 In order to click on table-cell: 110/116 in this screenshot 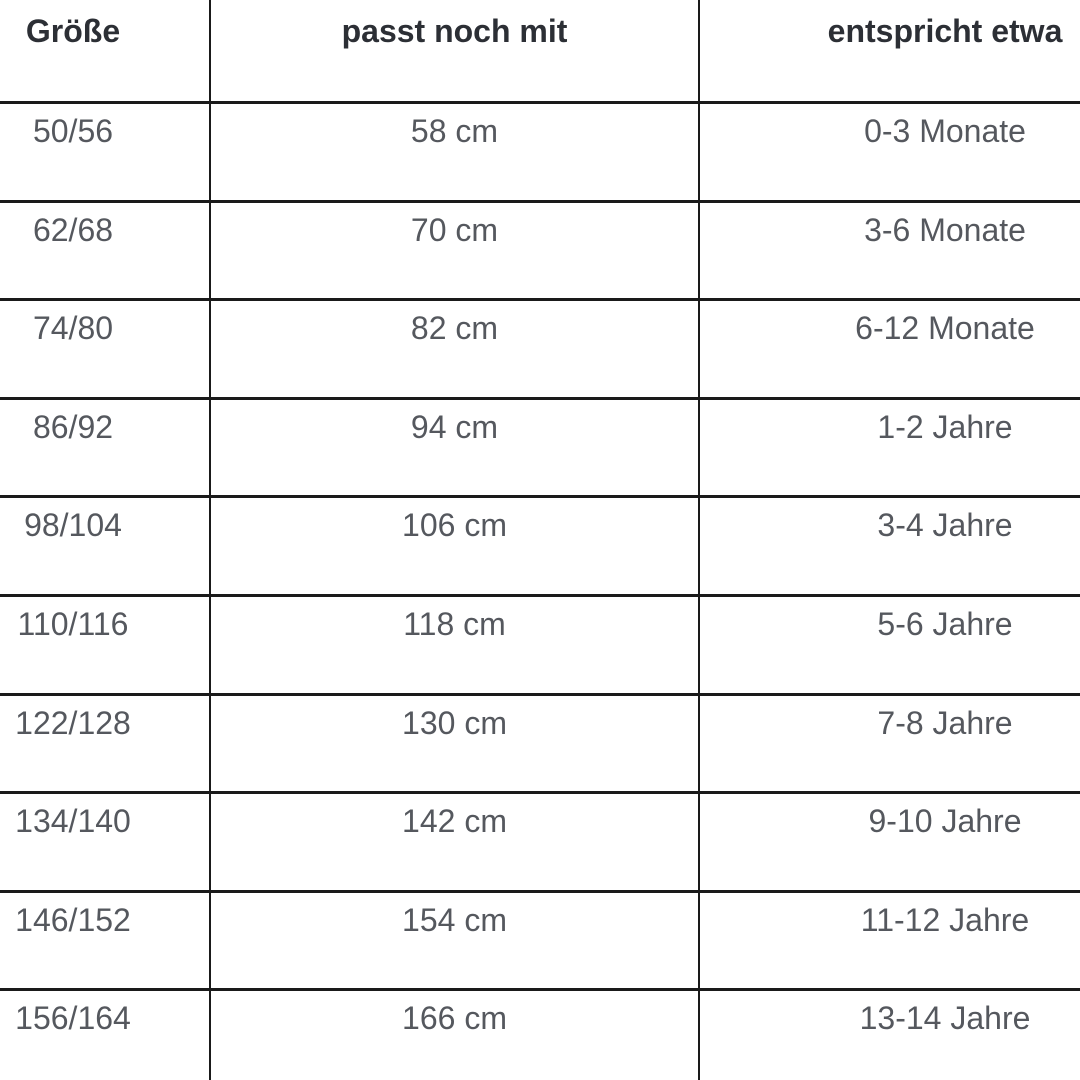, I will do `click(105, 644)`.